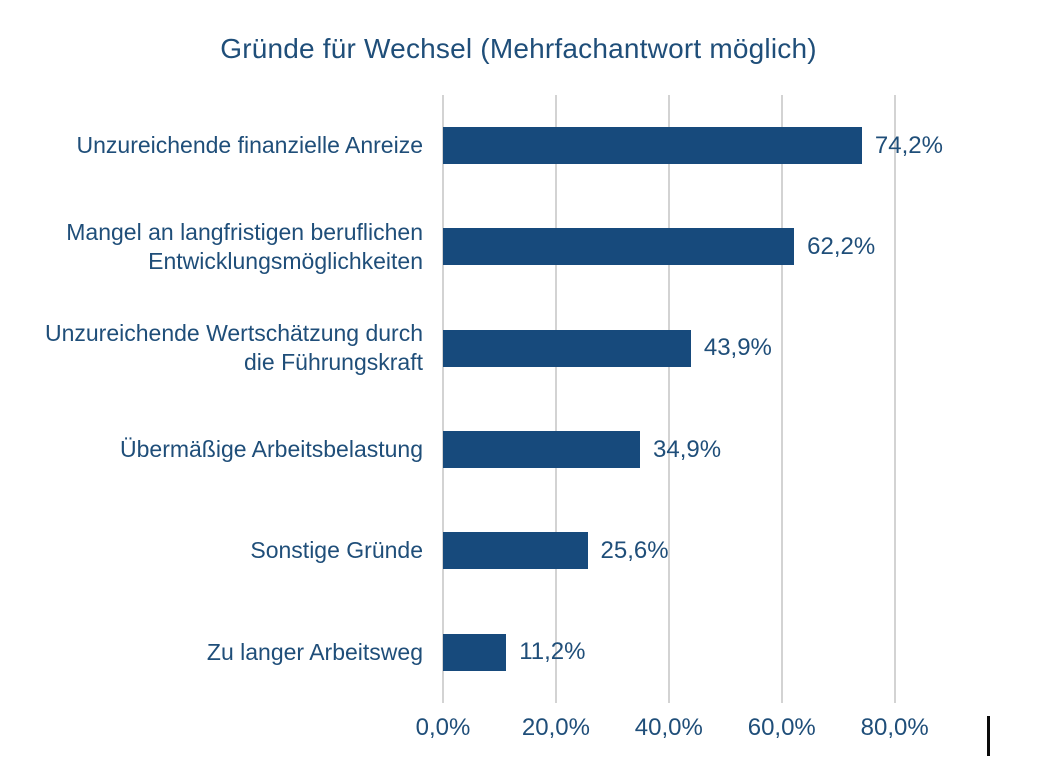  What do you see at coordinates (687, 449) in the screenshot?
I see `value-label: 34,9%` at bounding box center [687, 449].